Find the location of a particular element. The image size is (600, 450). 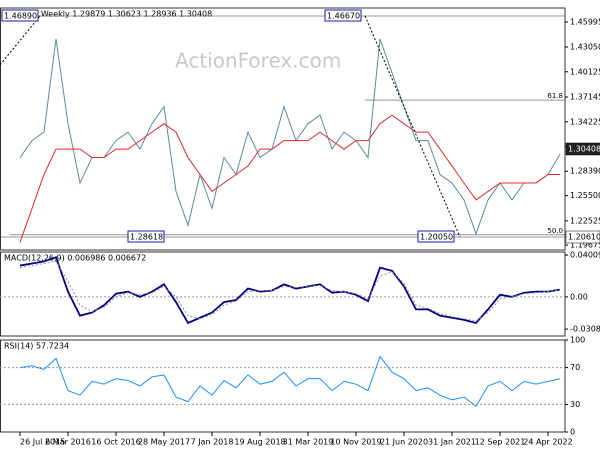

y-tick-label: 0.040094 is located at coordinates (585, 255).